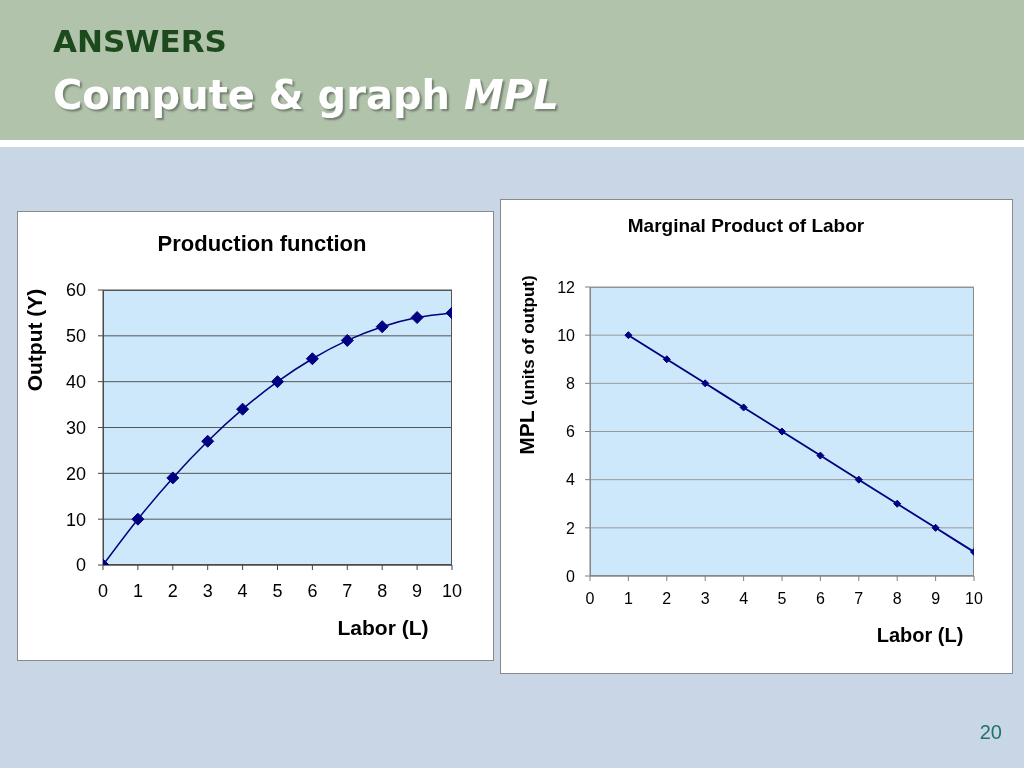 The width and height of the screenshot is (1024, 768). What do you see at coordinates (746, 226) in the screenshot?
I see `chart-title: Marginal Product of Labor` at bounding box center [746, 226].